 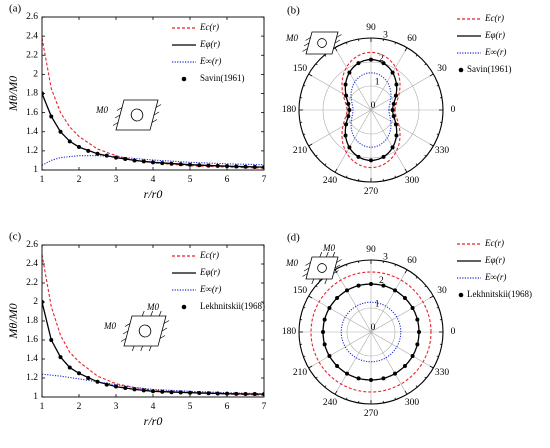 What do you see at coordinates (232, 306) in the screenshot?
I see `legend-label: Lekhnitskii(1968)` at bounding box center [232, 306].